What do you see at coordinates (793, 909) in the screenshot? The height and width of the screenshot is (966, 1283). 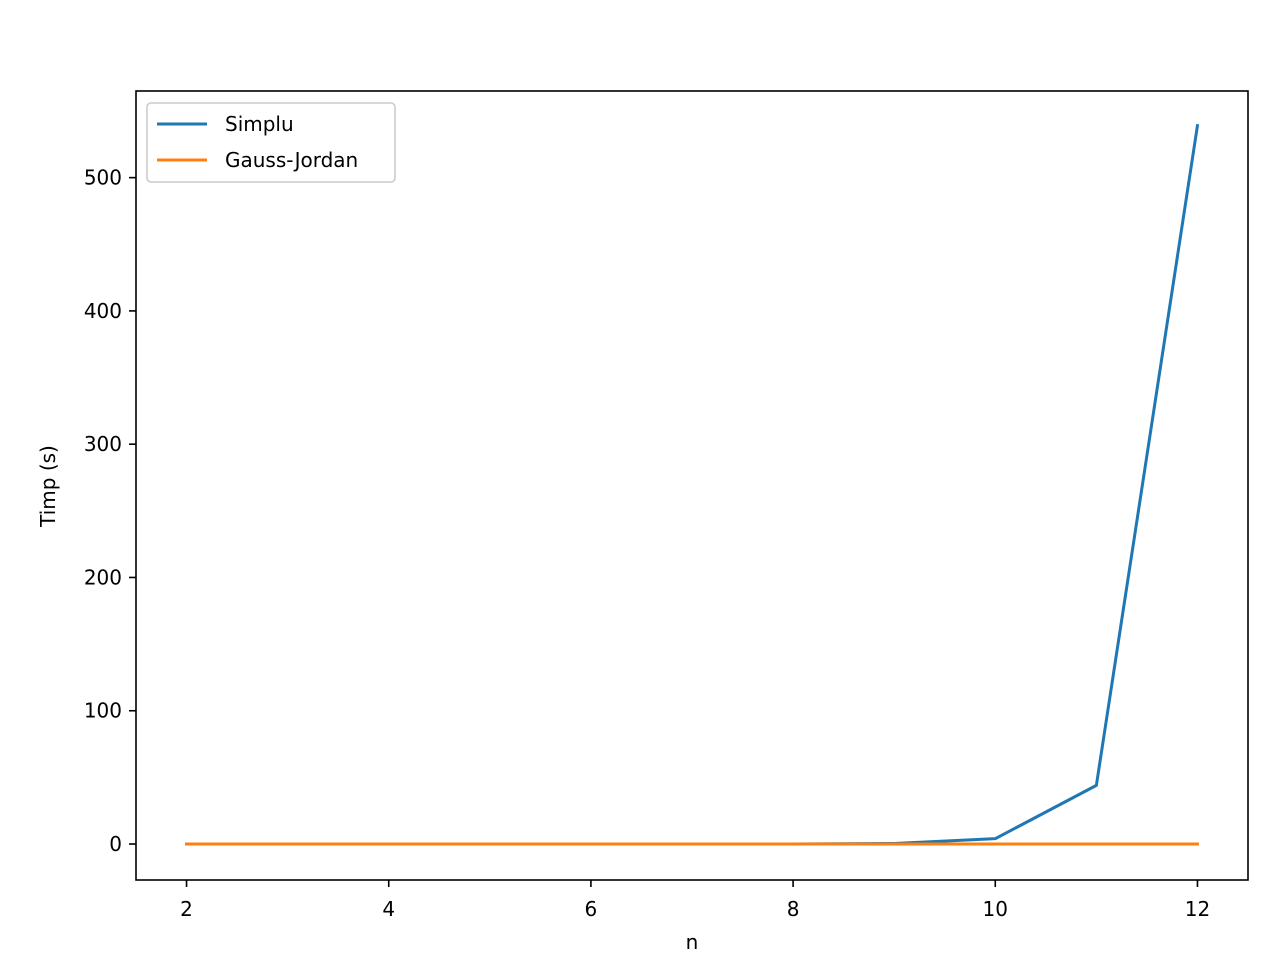 I see `x-tick-label: 8` at bounding box center [793, 909].